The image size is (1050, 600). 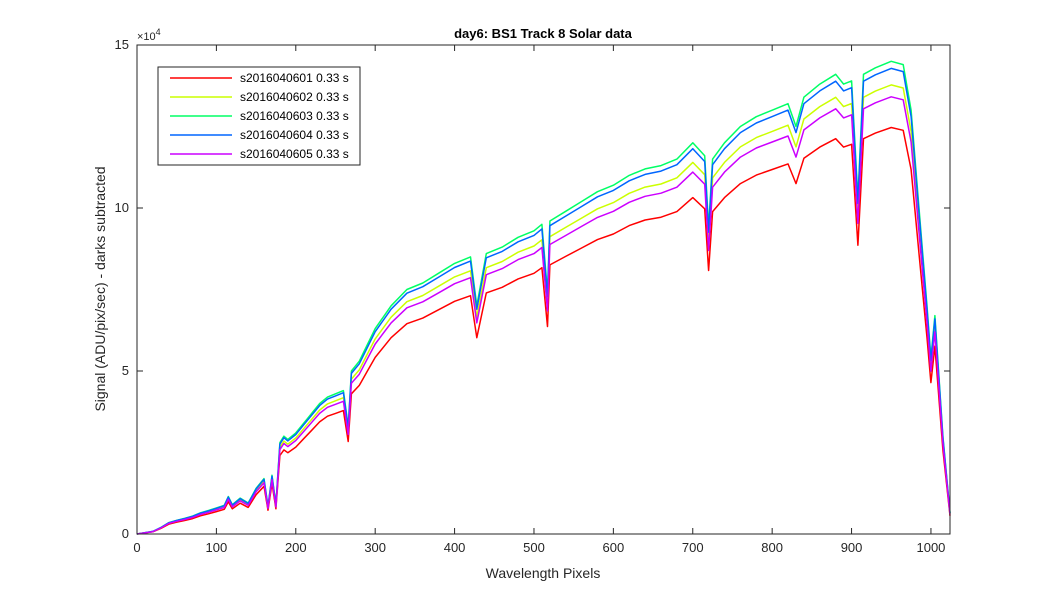 What do you see at coordinates (375, 547) in the screenshot?
I see `x-tick-label: 300` at bounding box center [375, 547].